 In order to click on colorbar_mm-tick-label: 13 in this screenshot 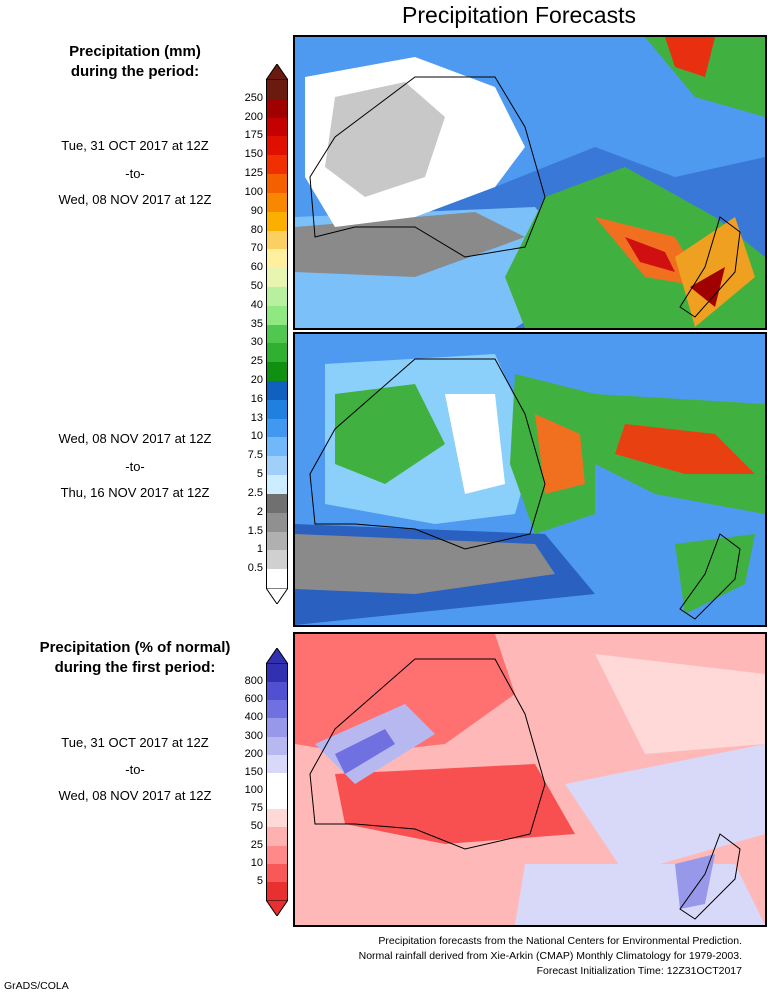, I will do `click(256, 417)`.